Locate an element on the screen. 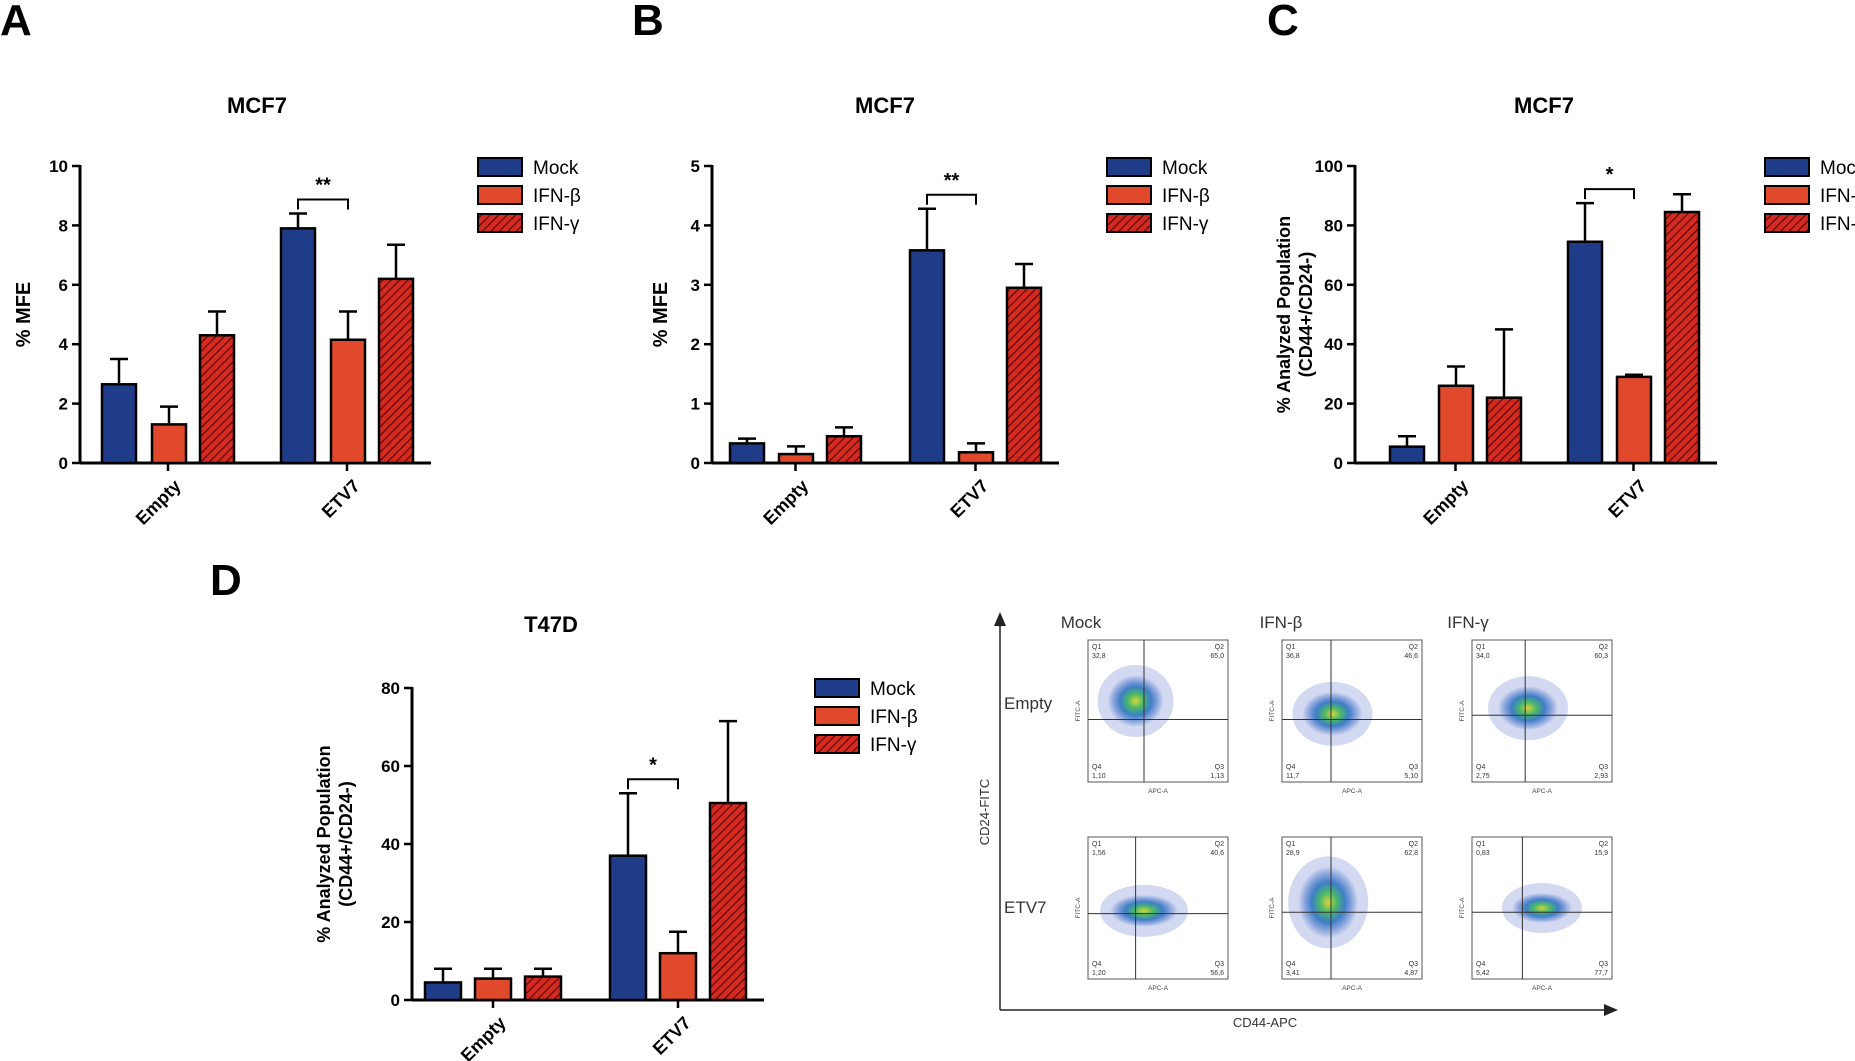 The height and width of the screenshot is (1061, 1855). quadrant-q3-value: 77,7 is located at coordinates (1601, 973).